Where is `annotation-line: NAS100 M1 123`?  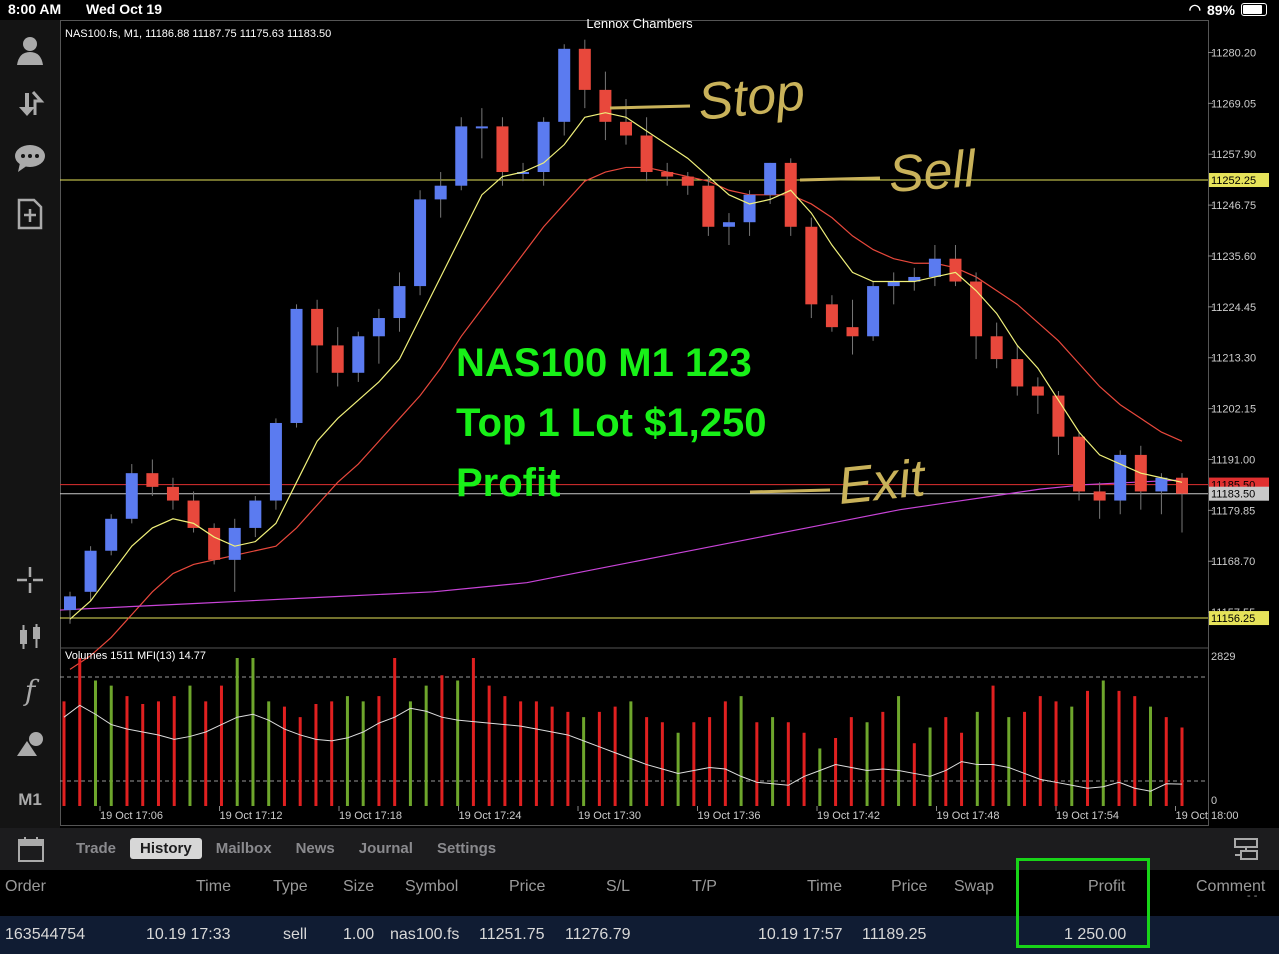 annotation-line: NAS100 M1 123 is located at coordinates (604, 363).